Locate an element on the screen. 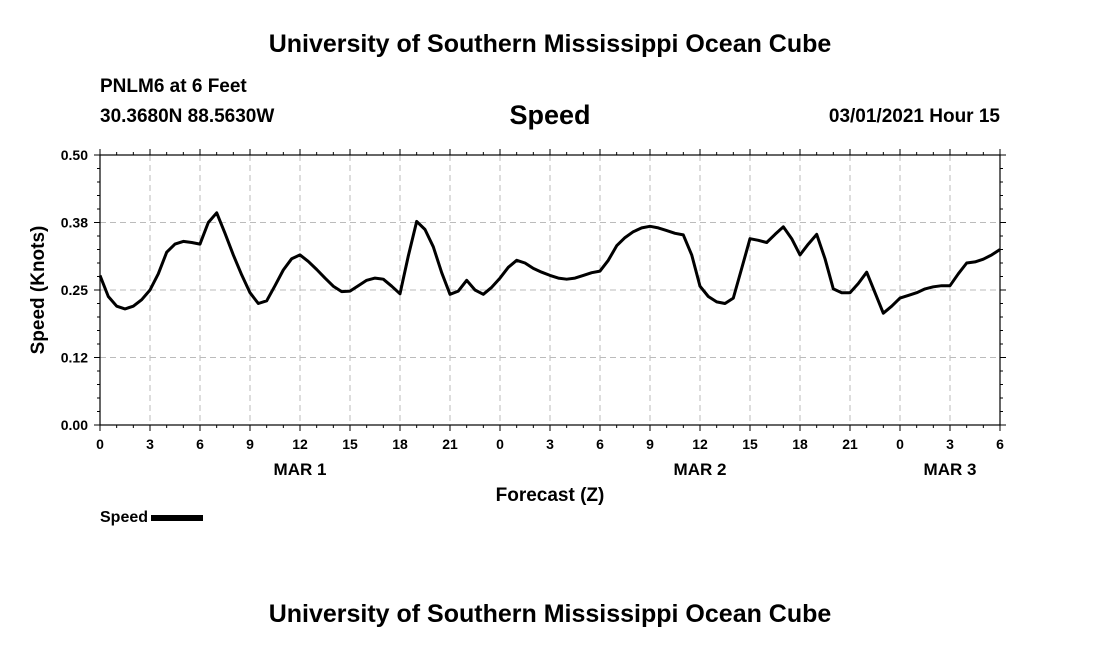 The width and height of the screenshot is (1100, 650). y-axis-title: Speed (Knots) is located at coordinates (38, 290).